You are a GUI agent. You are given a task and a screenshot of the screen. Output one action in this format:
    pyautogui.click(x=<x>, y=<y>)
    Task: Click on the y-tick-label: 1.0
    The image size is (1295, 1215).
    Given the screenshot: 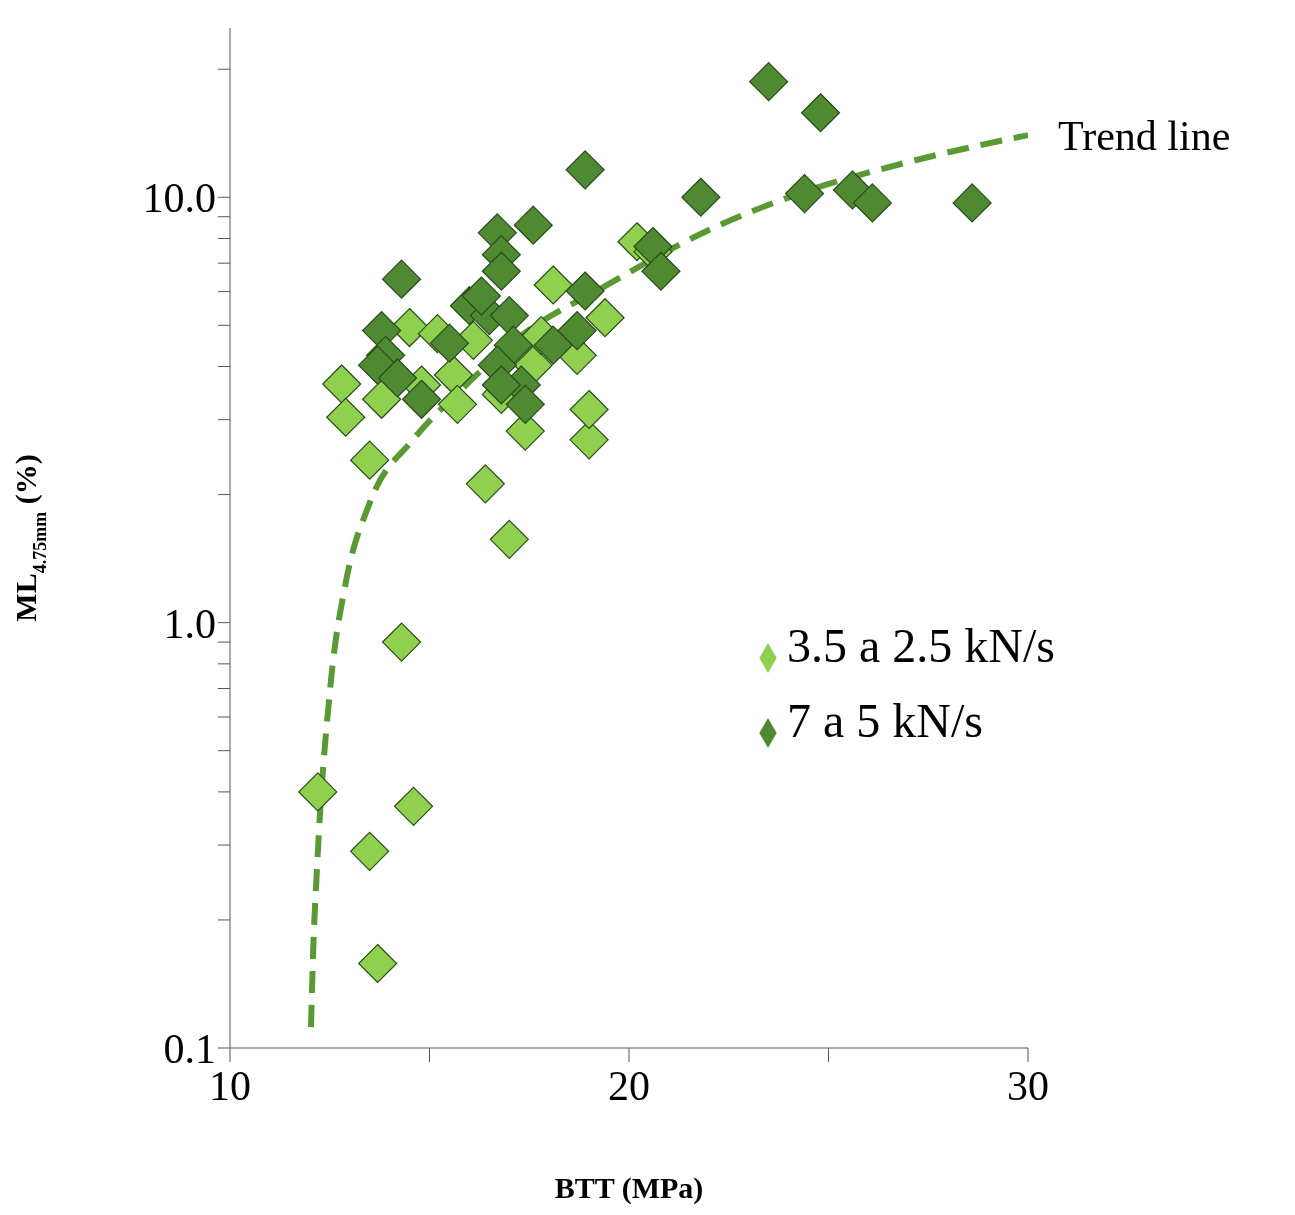 What is the action you would take?
    pyautogui.click(x=189, y=623)
    